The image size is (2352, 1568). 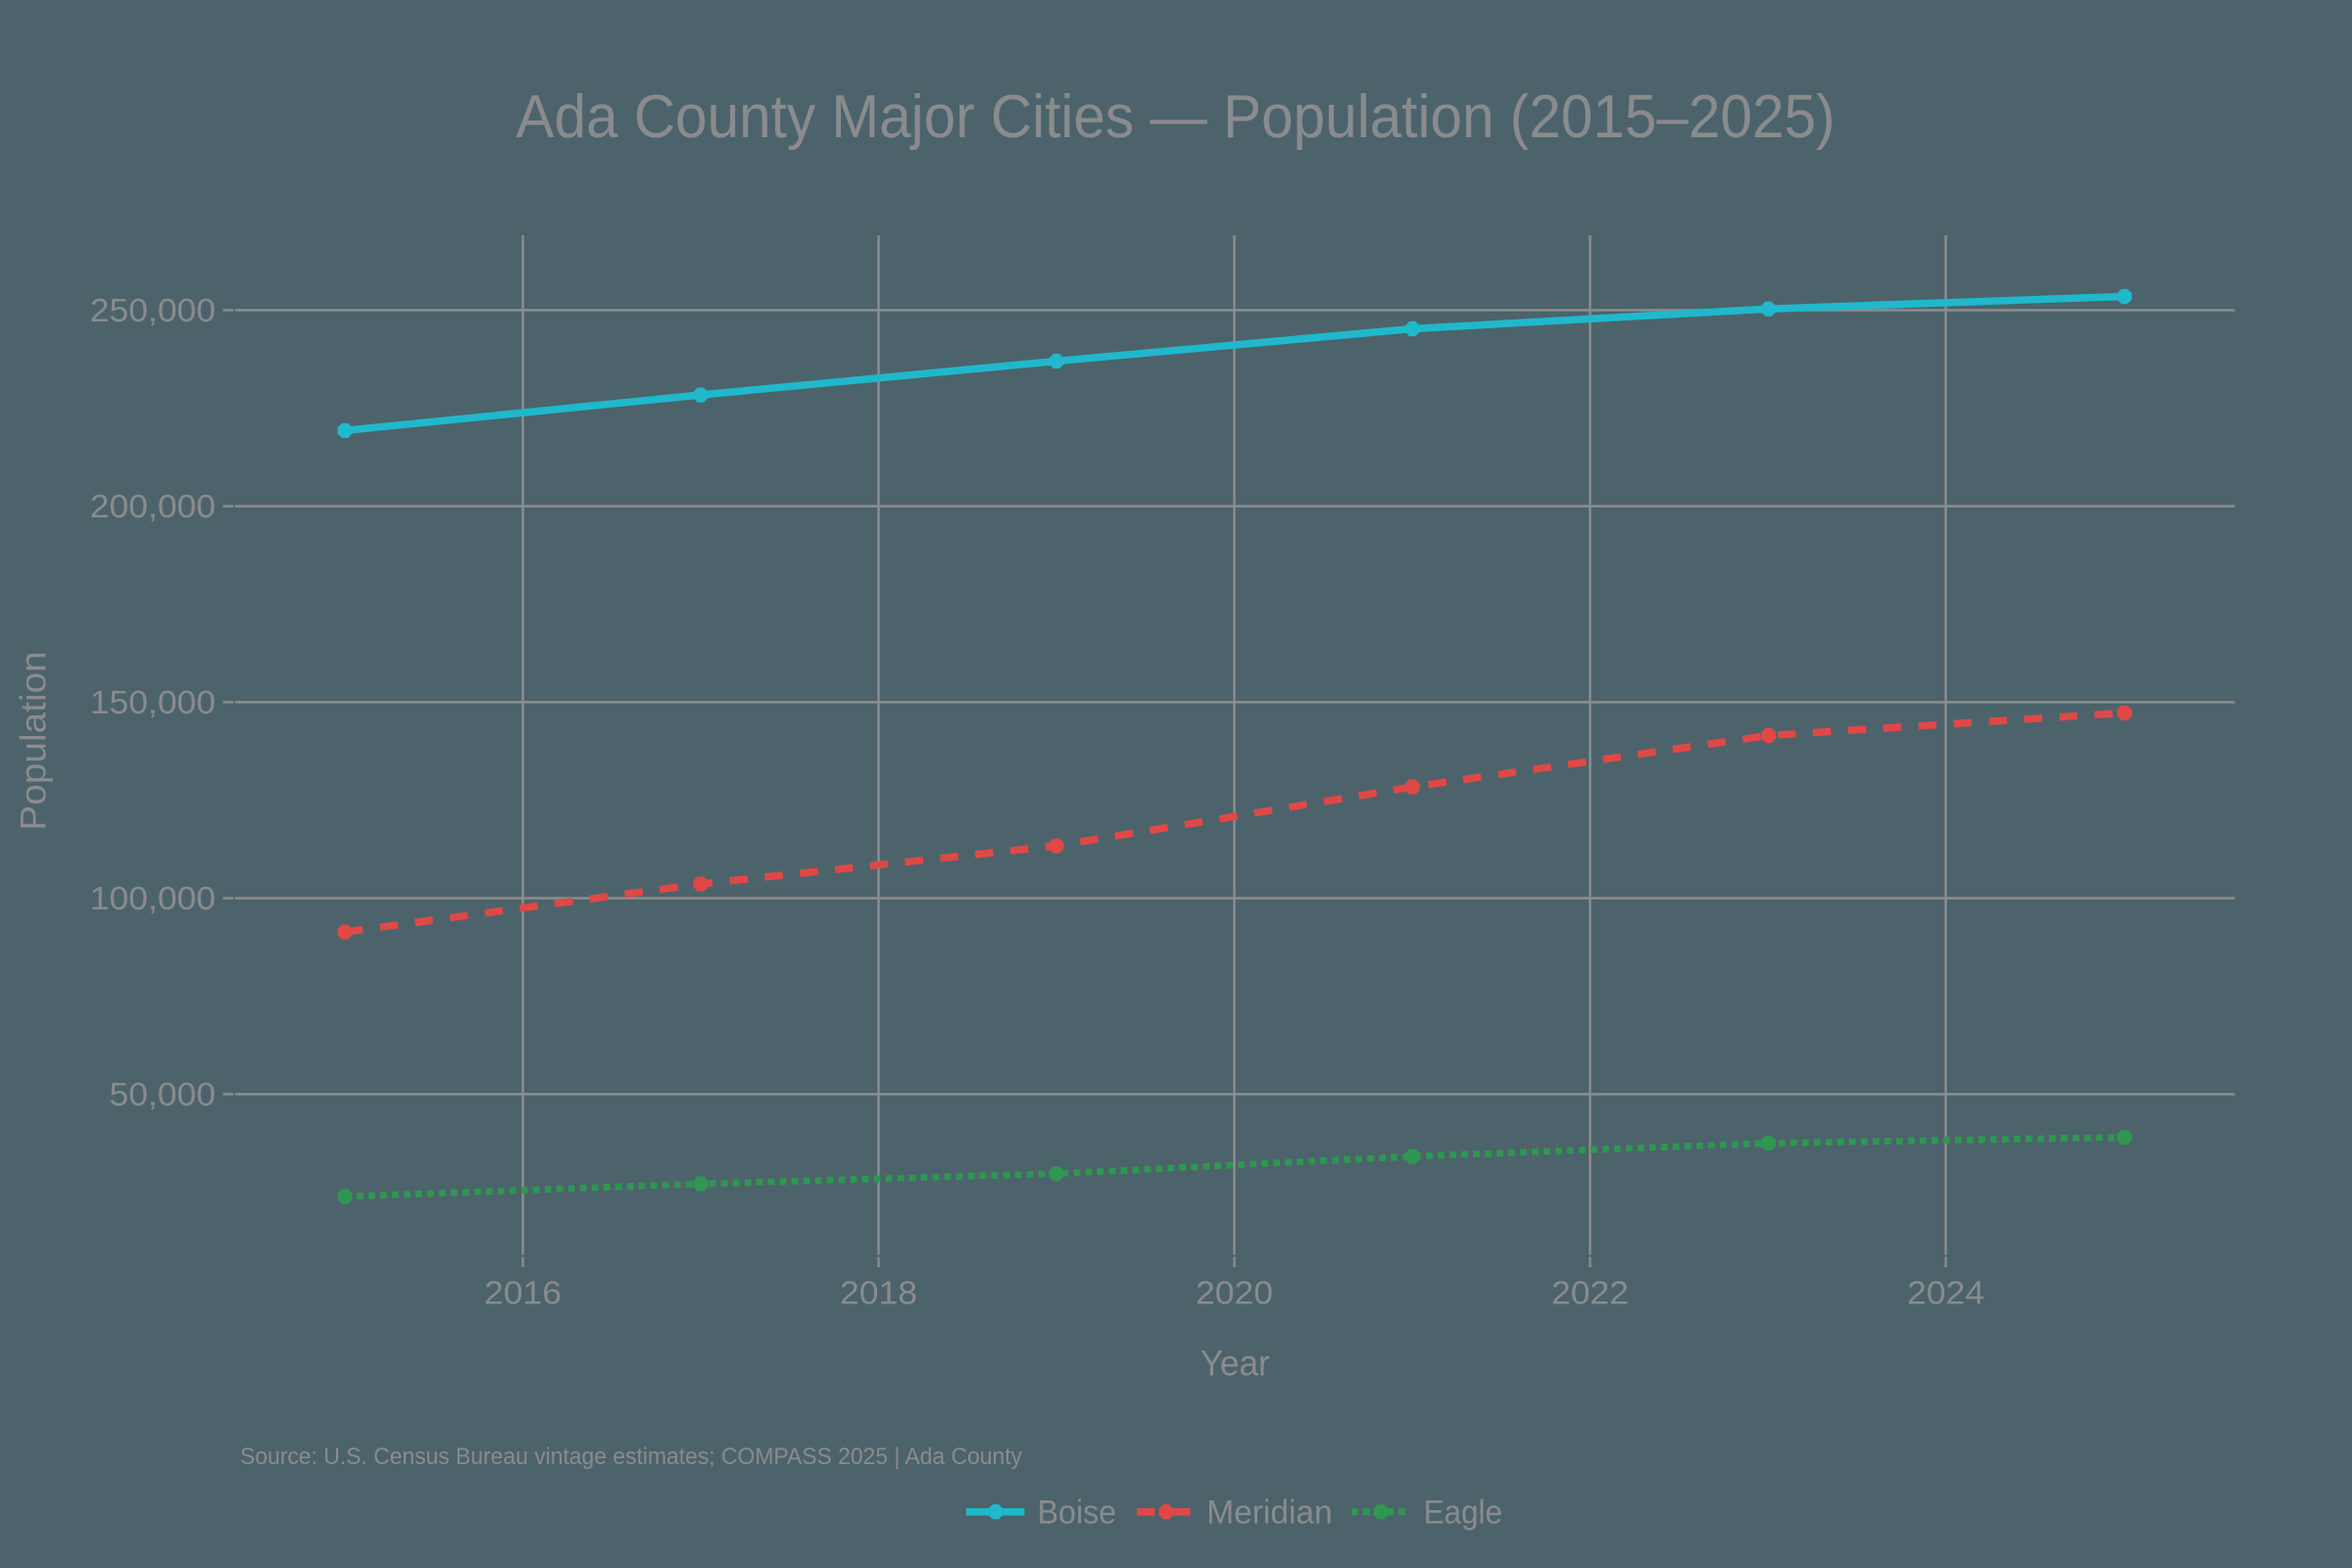 What do you see at coordinates (1077, 1513) in the screenshot?
I see `svg-text: Boise` at bounding box center [1077, 1513].